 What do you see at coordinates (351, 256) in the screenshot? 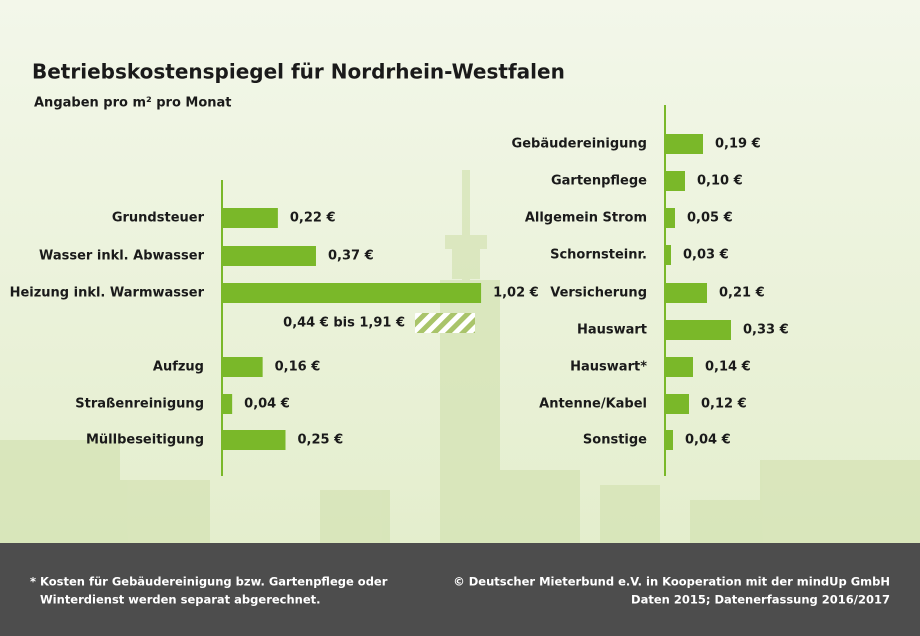
I see `value-label: 0,37 €` at bounding box center [351, 256].